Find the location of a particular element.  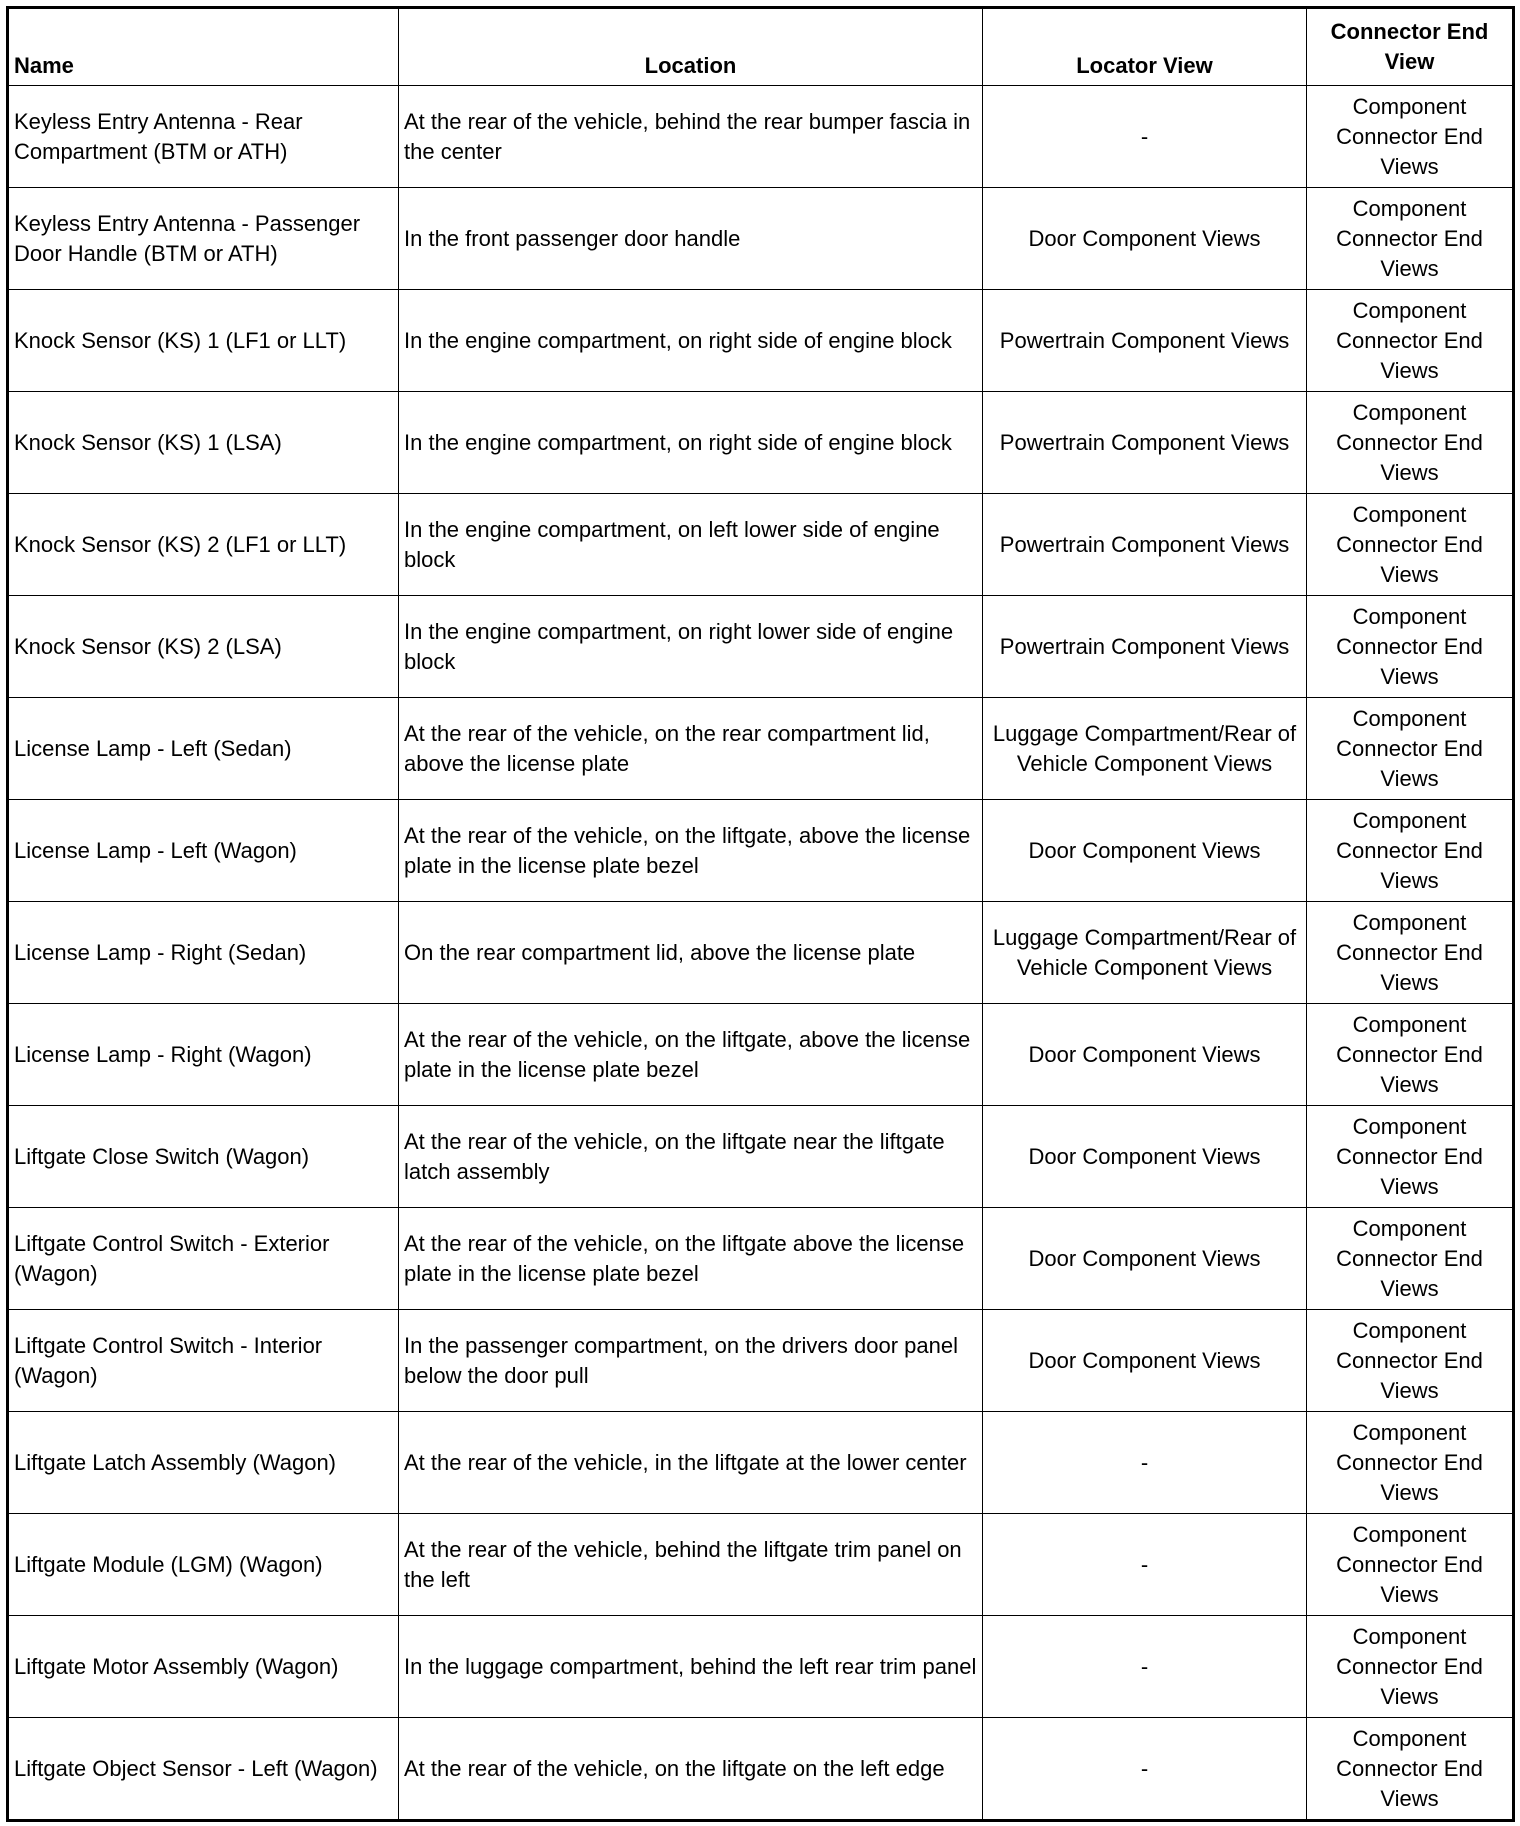

name-cell: License Lamp - Right (Sedan) is located at coordinates (203, 952).